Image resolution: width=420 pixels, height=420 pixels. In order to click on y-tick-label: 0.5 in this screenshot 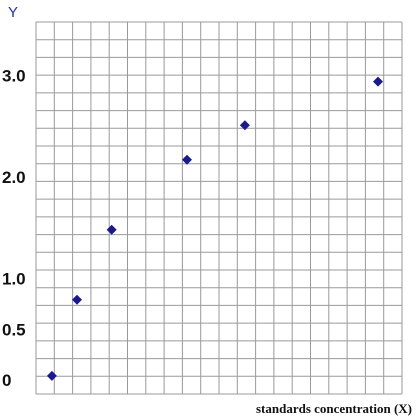, I will do `click(14, 329)`.